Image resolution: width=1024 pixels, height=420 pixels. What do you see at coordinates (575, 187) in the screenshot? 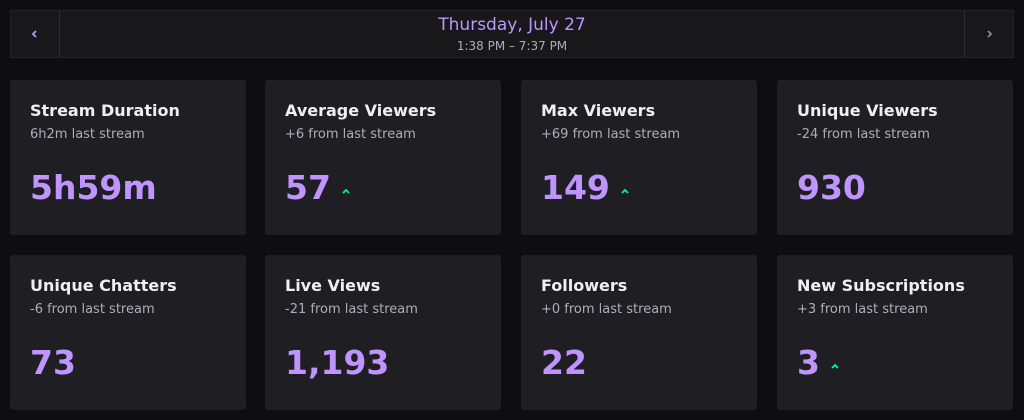
I see `card-value: 149` at bounding box center [575, 187].